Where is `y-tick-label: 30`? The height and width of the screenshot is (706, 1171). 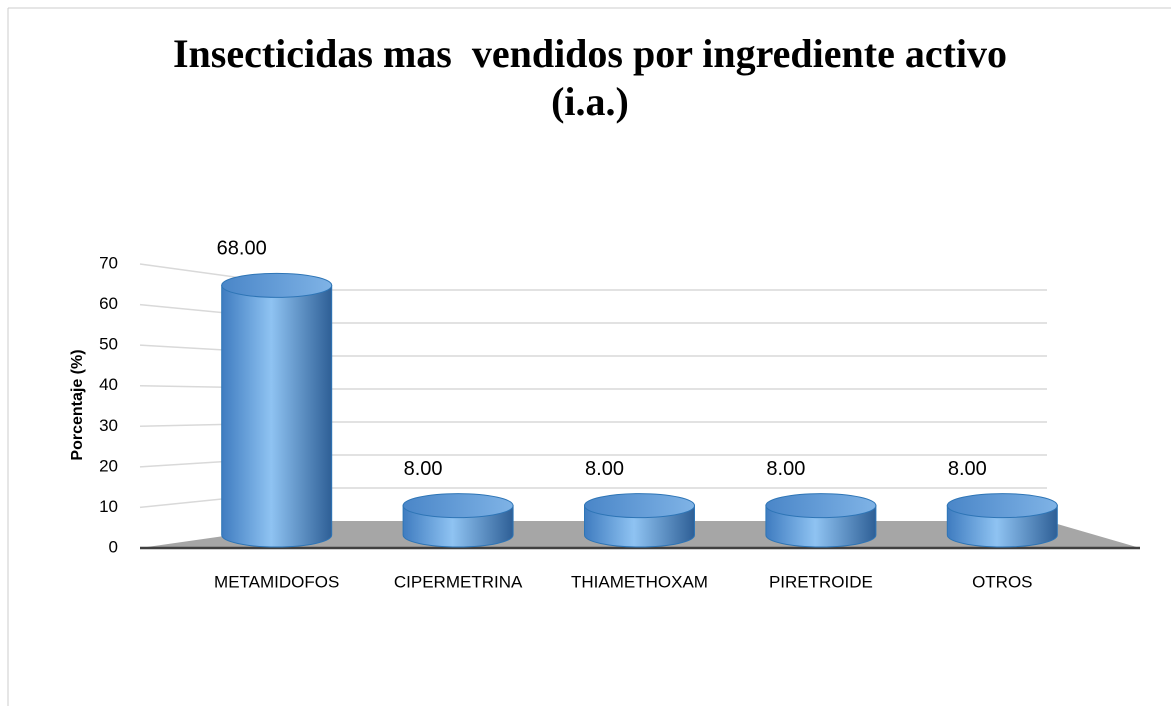 y-tick-label: 30 is located at coordinates (108, 425).